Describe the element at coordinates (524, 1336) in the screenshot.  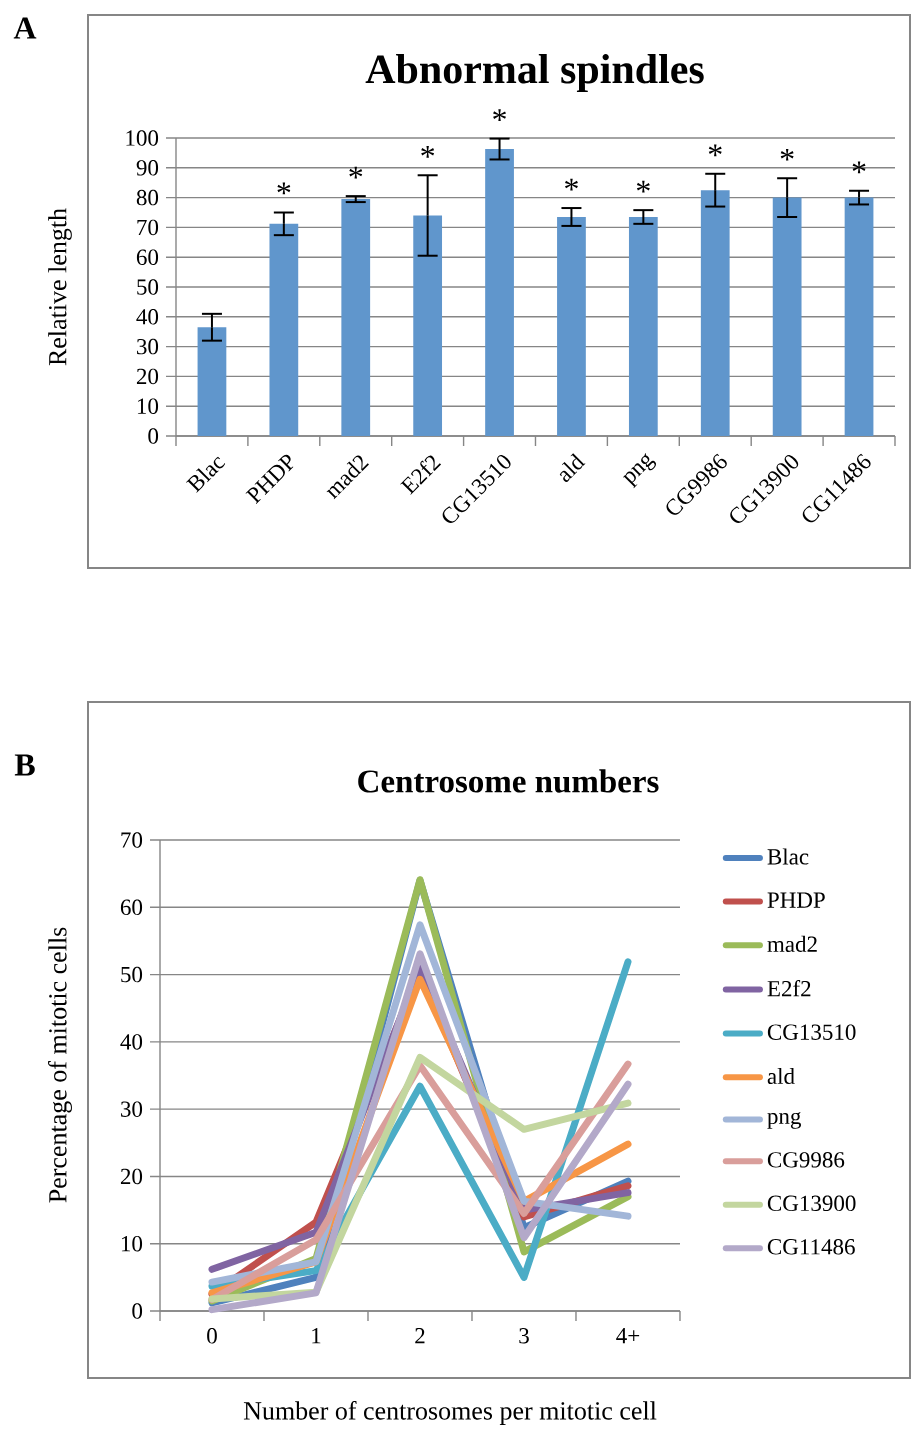
I see `x-tick-label: 3` at that location.